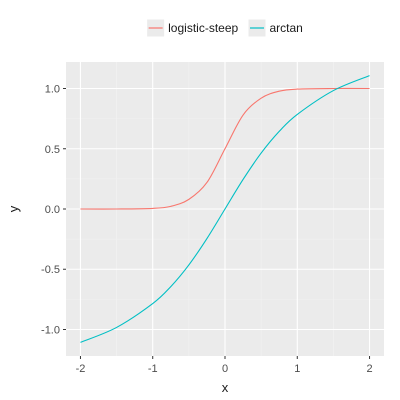  Describe the element at coordinates (297, 369) in the screenshot. I see `x-tick-label: 1` at that location.